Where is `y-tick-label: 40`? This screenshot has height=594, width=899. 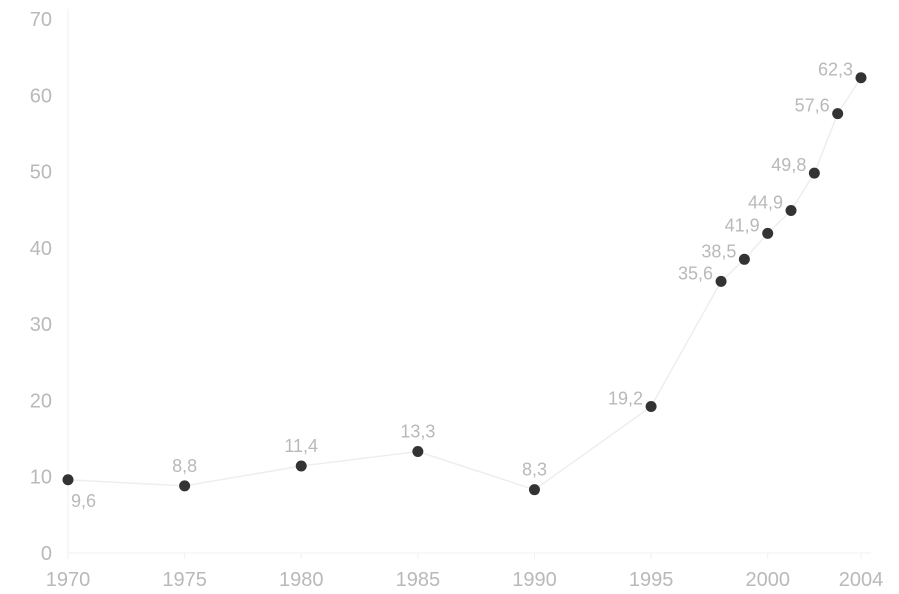
y-tick-label: 40 is located at coordinates (41, 249).